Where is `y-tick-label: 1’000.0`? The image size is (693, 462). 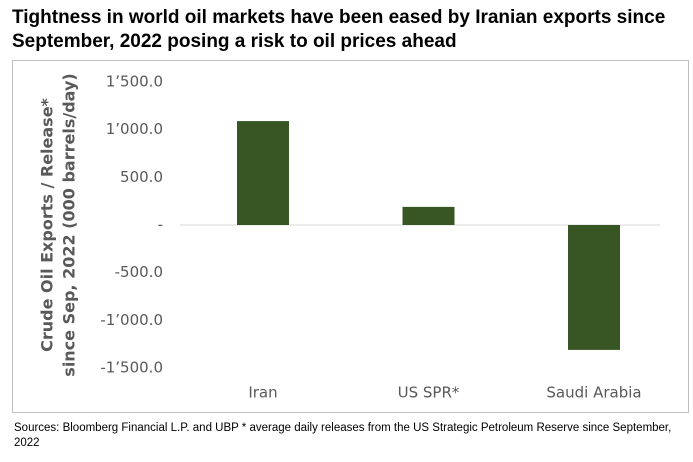 y-tick-label: 1’000.0 is located at coordinates (134, 129).